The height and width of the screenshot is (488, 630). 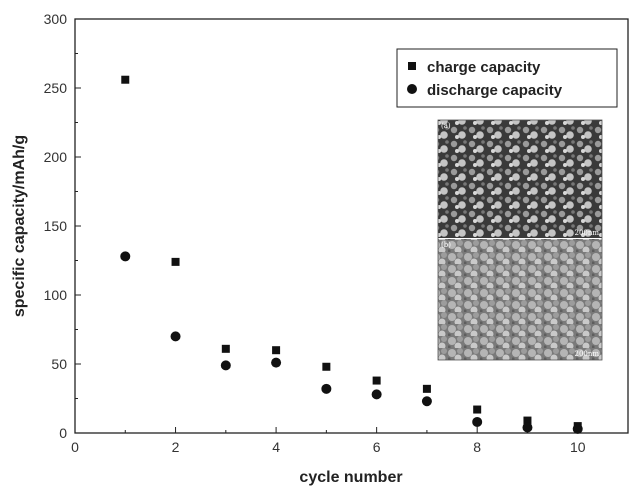 What do you see at coordinates (586, 233) in the screenshot?
I see `panel-a-scale: 200nm` at bounding box center [586, 233].